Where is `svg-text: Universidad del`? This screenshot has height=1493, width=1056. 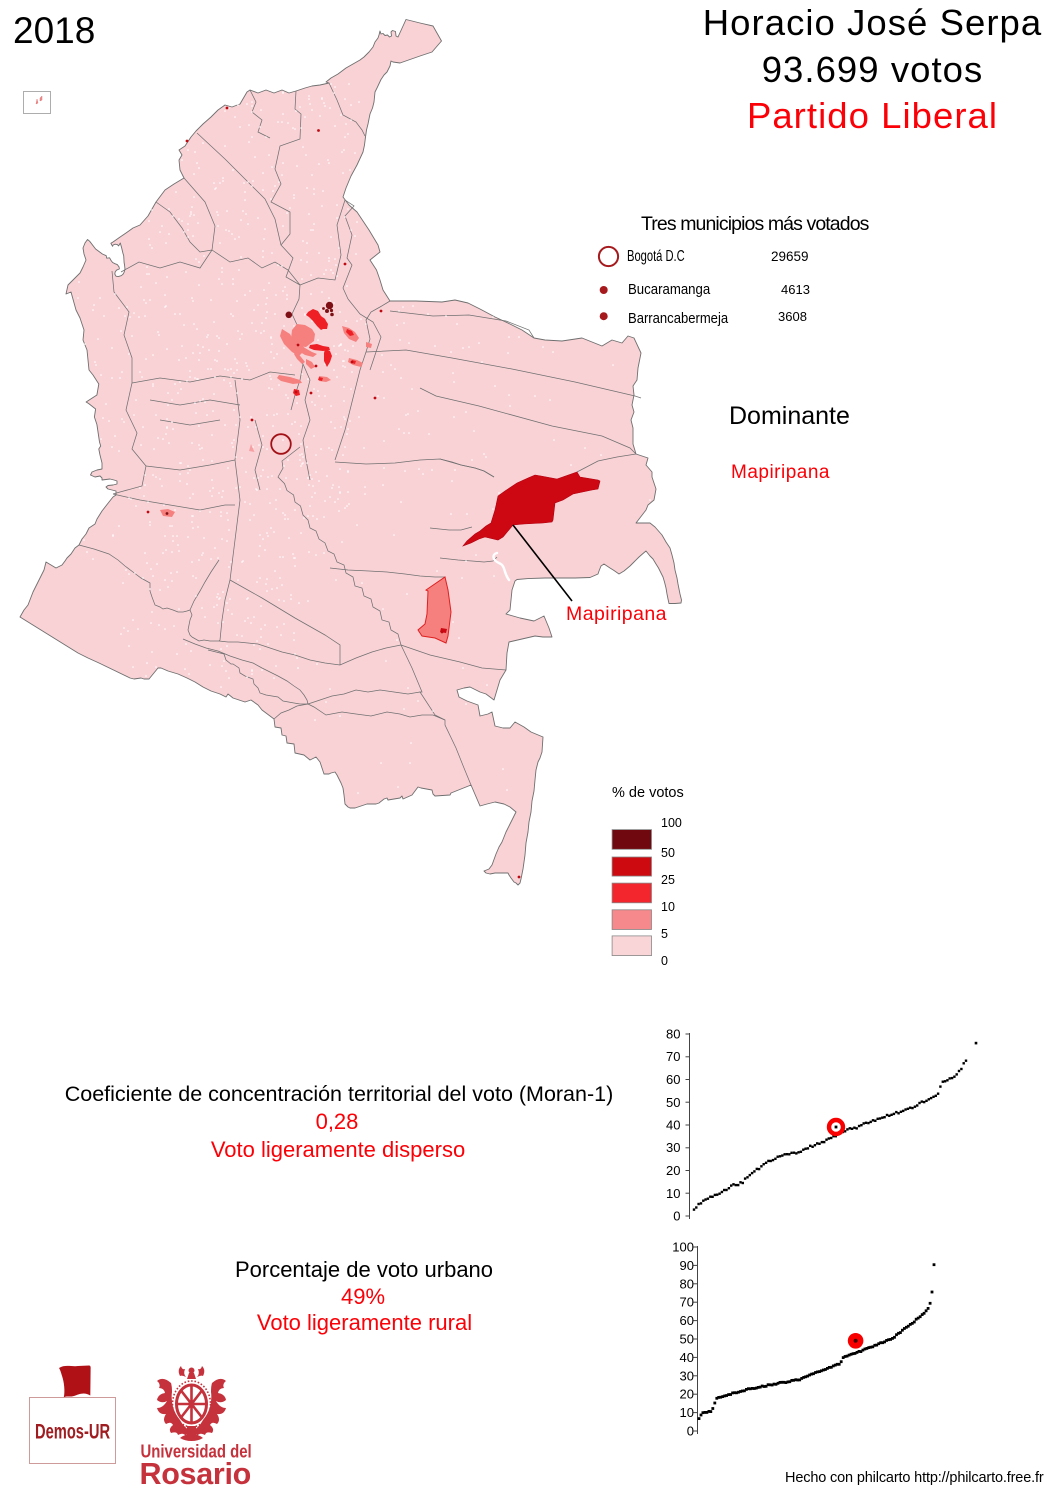 svg-text: Universidad del is located at coordinates (196, 1451).